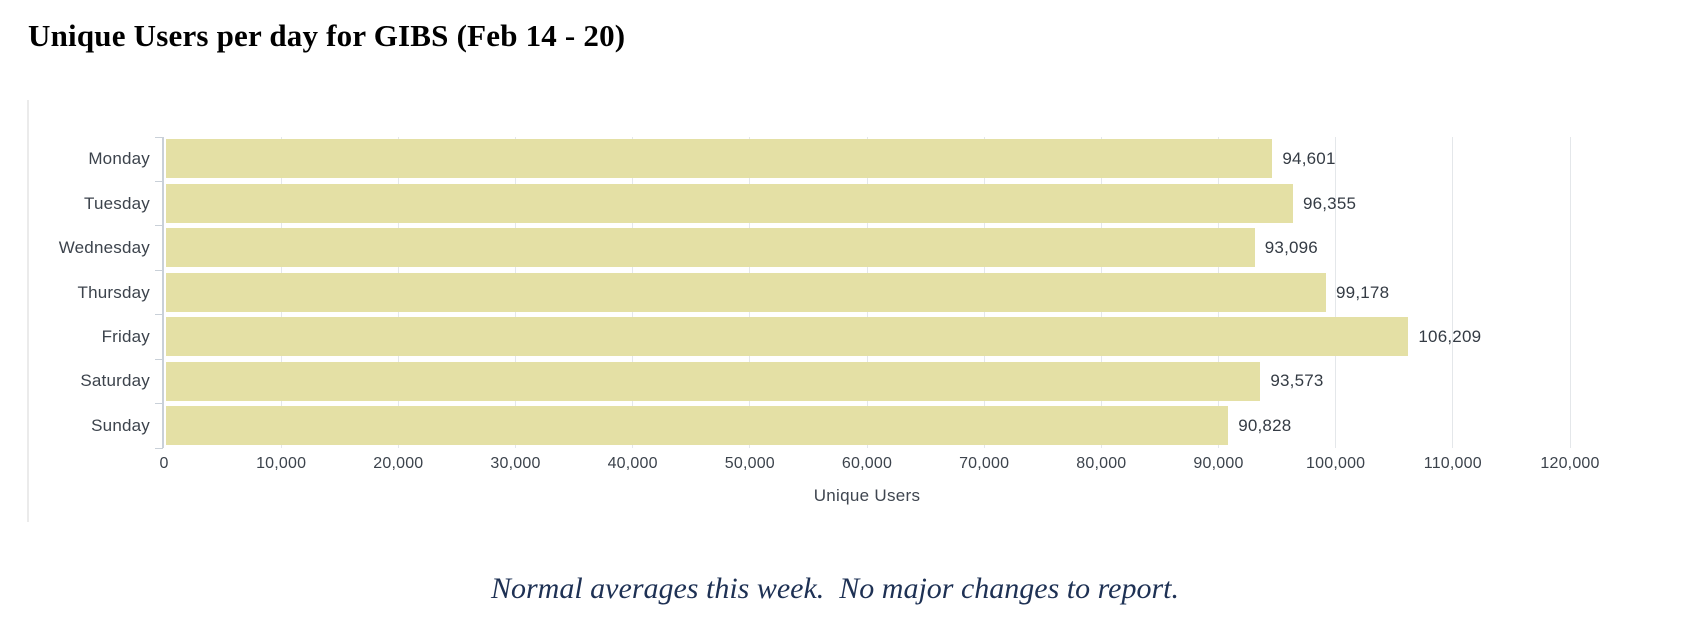 This screenshot has width=1686, height=639. I want to click on bar-saturday, so click(713, 381).